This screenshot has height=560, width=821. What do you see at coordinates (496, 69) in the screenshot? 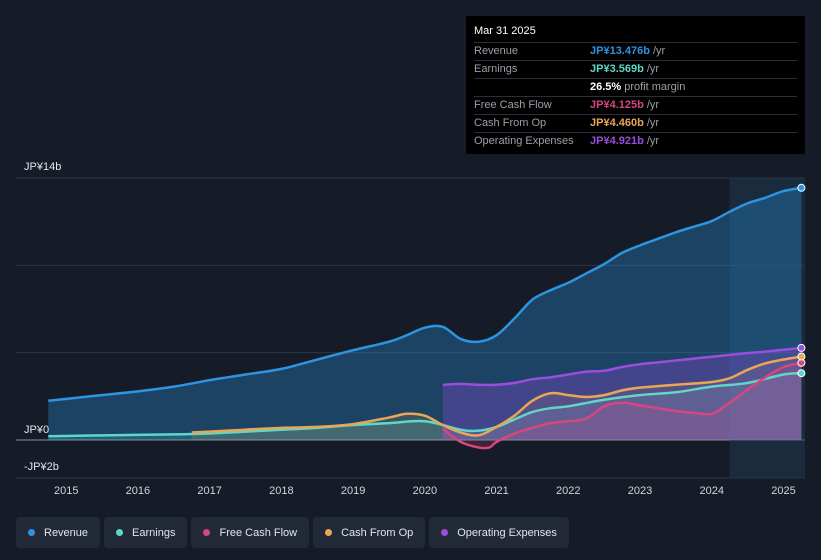
I see `tooltip-row-label: Earnings` at bounding box center [496, 69].